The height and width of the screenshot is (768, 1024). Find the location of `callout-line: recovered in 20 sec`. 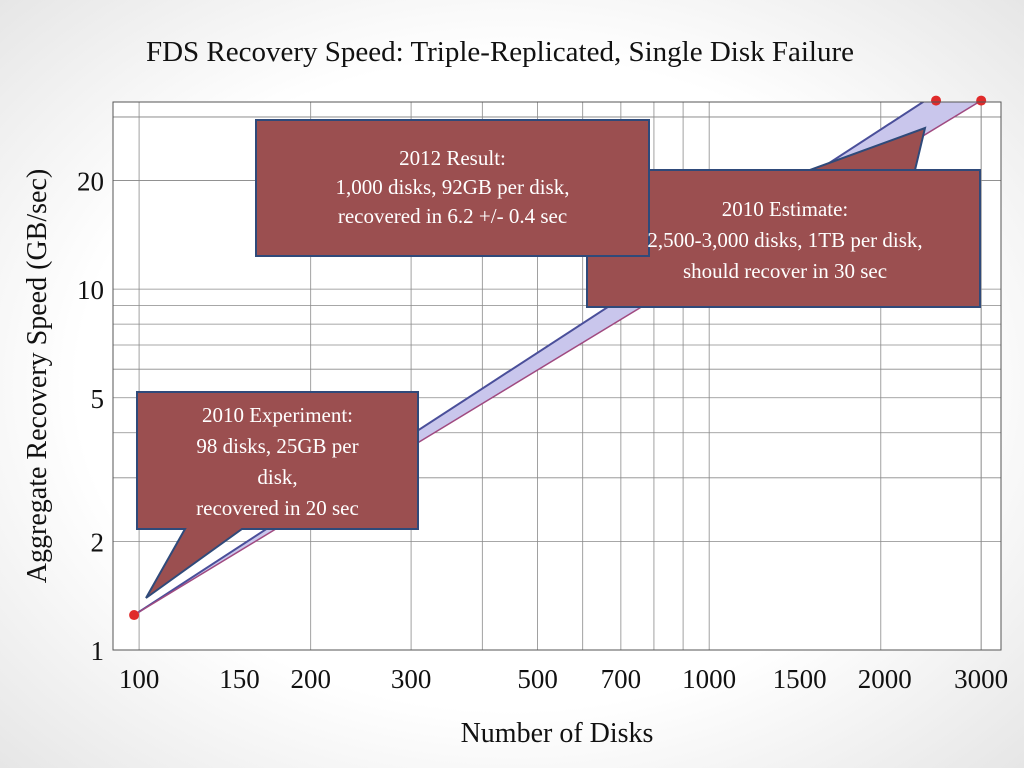

callout-line: recovered in 20 sec is located at coordinates (277, 508).